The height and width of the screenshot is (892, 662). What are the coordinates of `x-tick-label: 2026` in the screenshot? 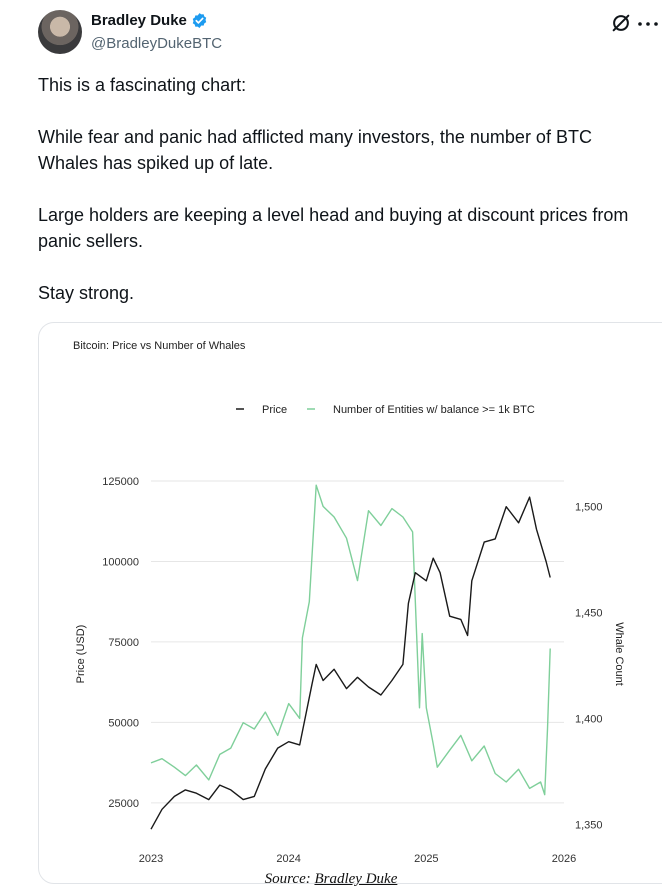 It's located at (564, 859).